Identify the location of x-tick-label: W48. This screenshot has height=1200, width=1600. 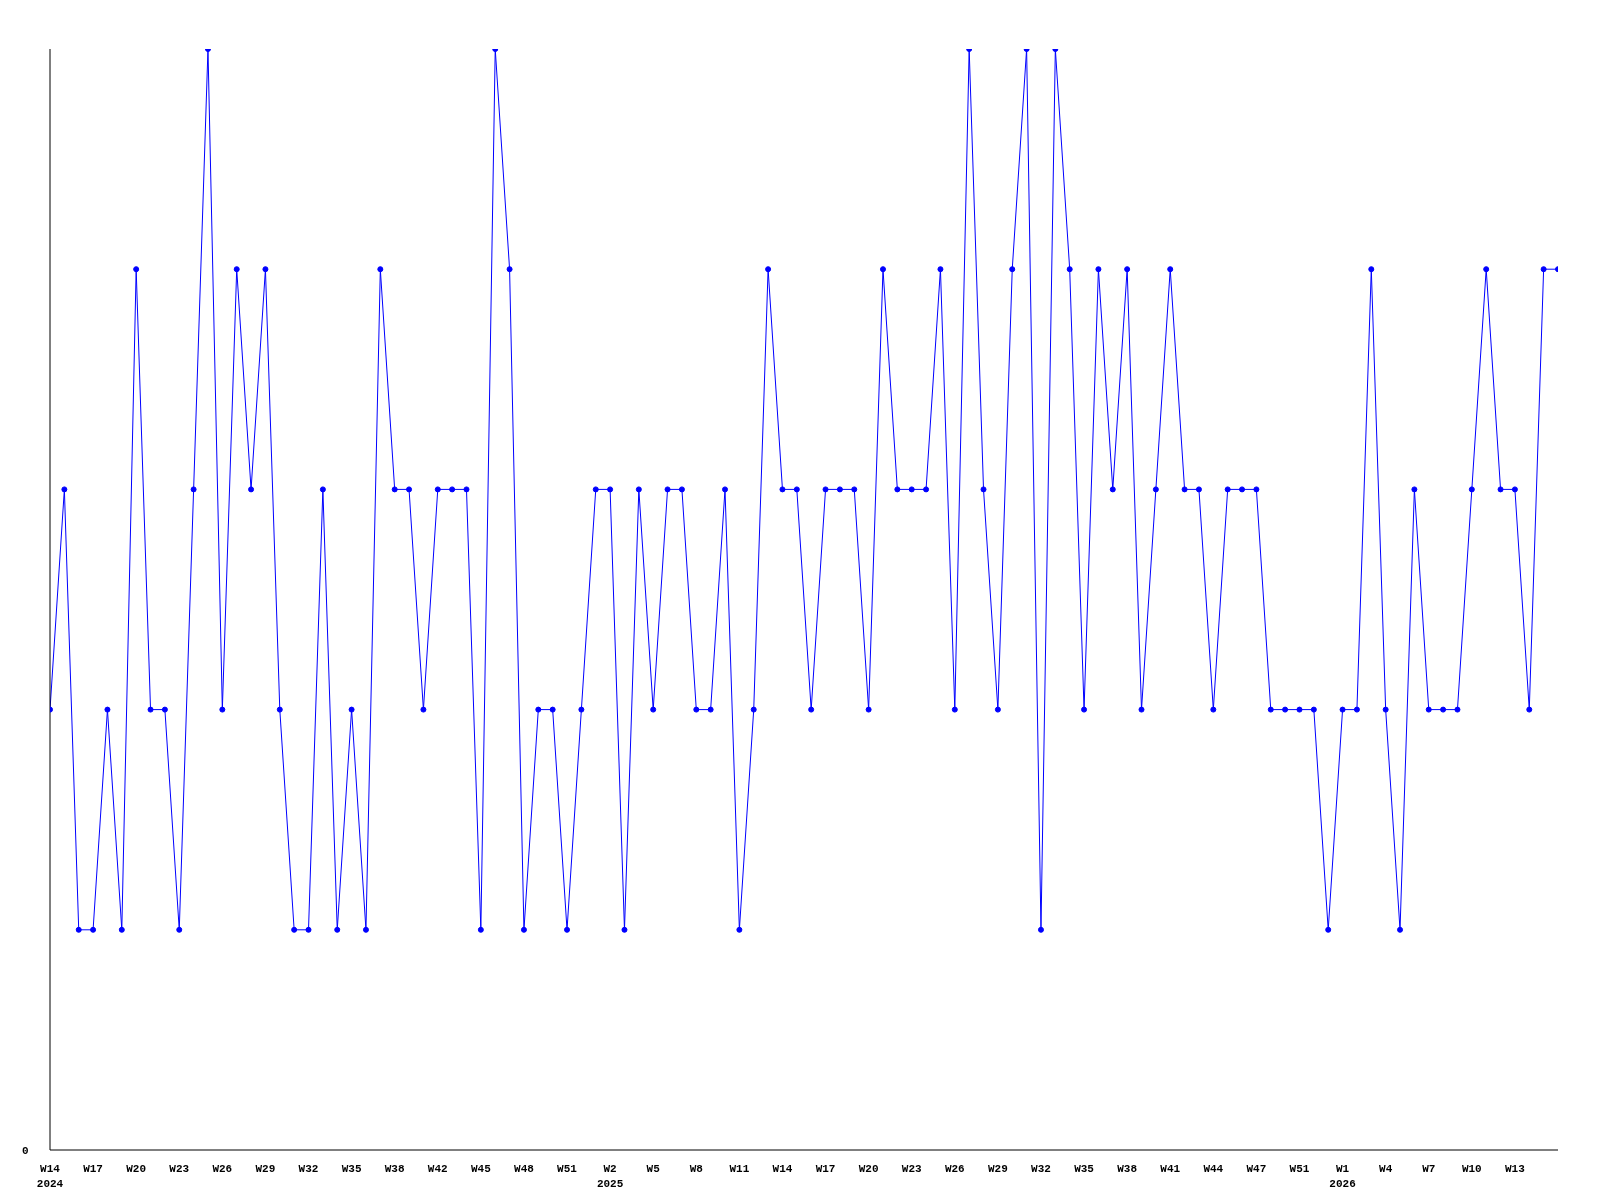
(524, 1169).